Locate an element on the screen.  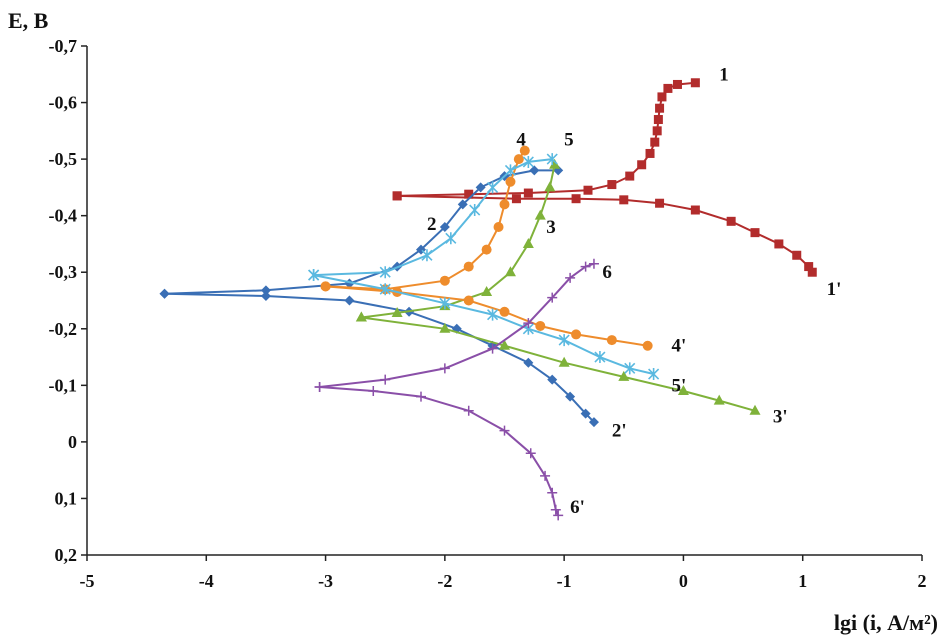
x-tick-label: -1 is located at coordinates (564, 581).